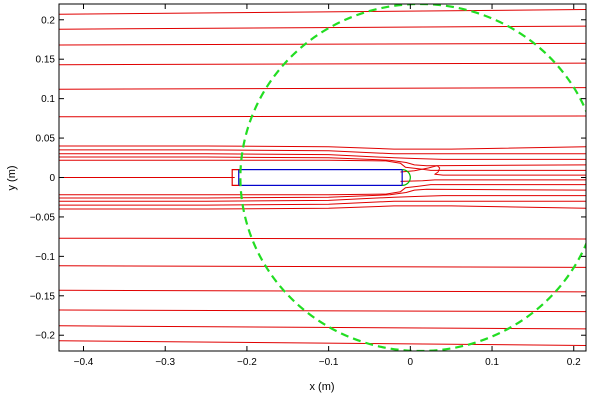 The width and height of the screenshot is (589, 399). Describe the element at coordinates (247, 362) in the screenshot. I see `x-tick-label: −0.2` at that location.